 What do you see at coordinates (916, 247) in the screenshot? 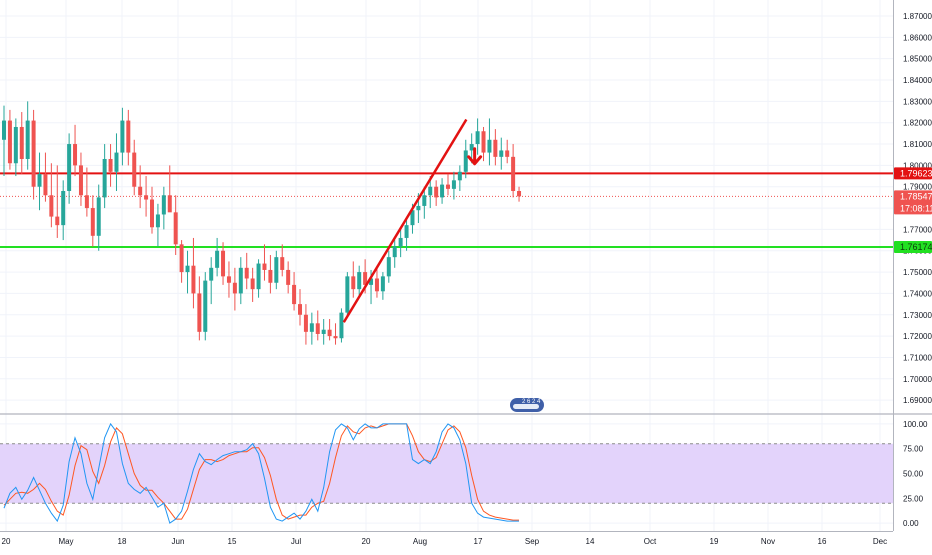
I see `support-price-text: 1.76174` at bounding box center [916, 247].